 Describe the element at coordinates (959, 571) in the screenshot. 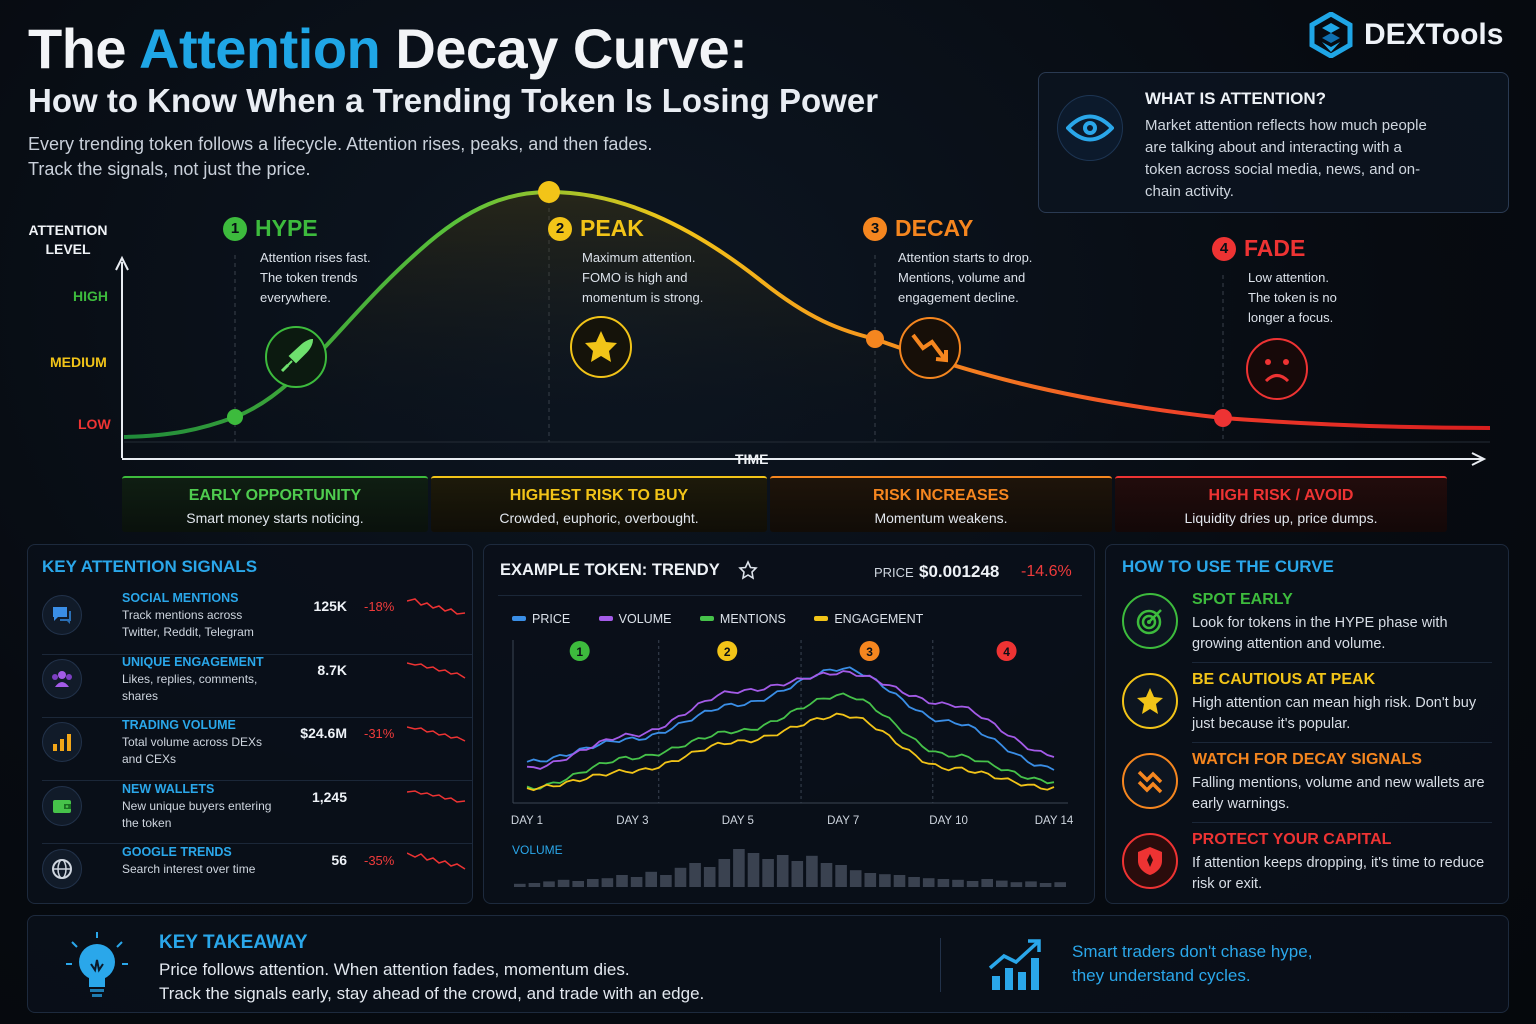

I see `price-value: $0.001248` at that location.